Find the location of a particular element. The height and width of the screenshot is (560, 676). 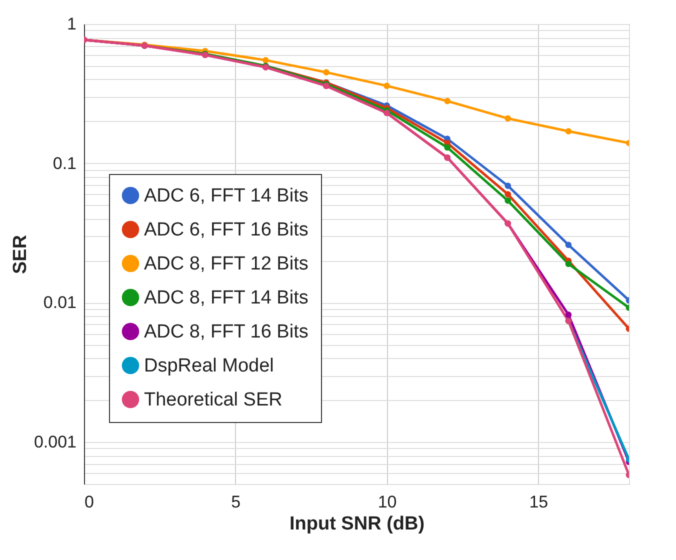

x-tick-label: 10 is located at coordinates (387, 502).